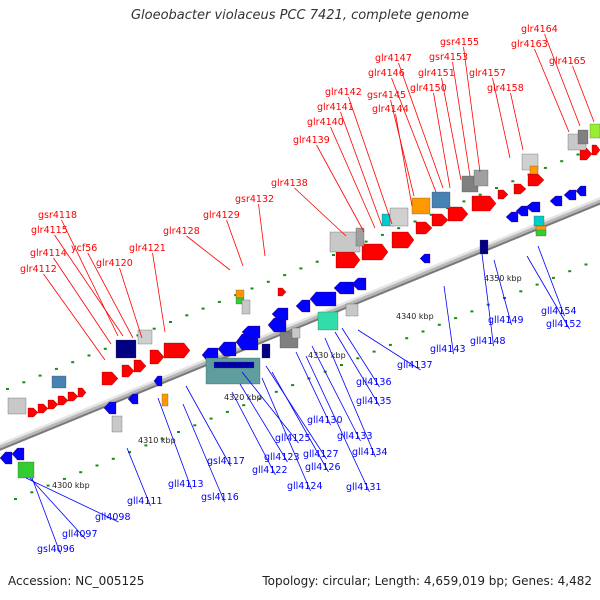 The width and height of the screenshot is (600, 600). Describe the element at coordinates (145, 501) in the screenshot. I see `reverse-gene-label: gll4111` at that location.